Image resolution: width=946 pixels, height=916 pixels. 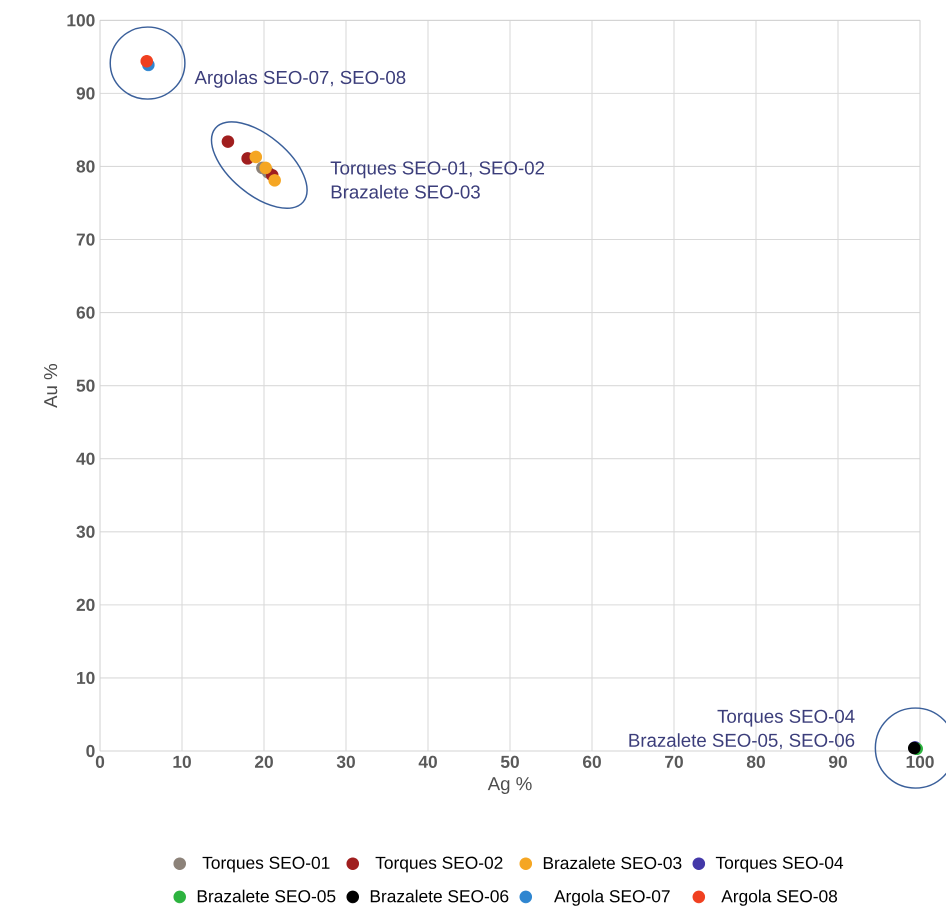 I want to click on legend-label: Brazalete SEO-06, so click(x=439, y=896).